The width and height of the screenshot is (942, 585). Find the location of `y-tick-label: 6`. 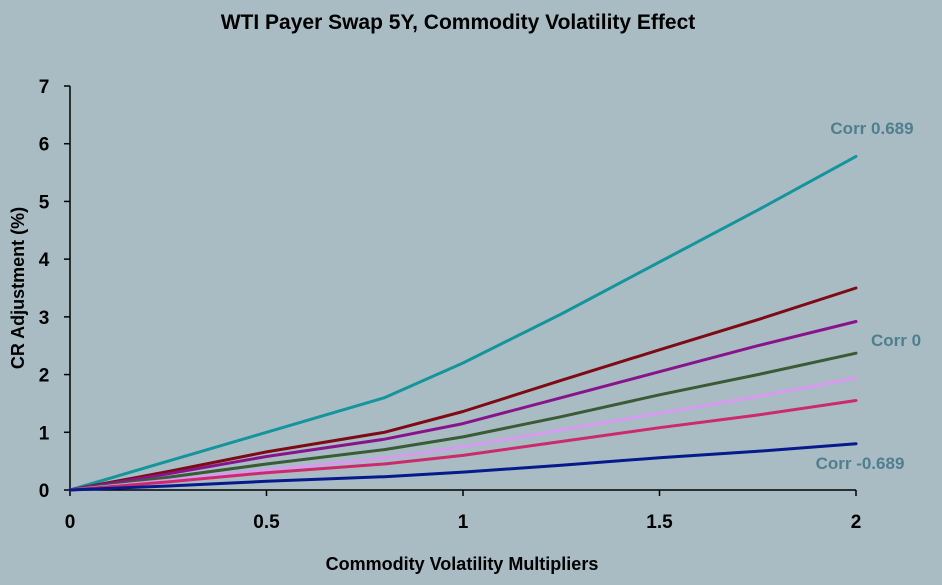

y-tick-label: 6 is located at coordinates (44, 145).